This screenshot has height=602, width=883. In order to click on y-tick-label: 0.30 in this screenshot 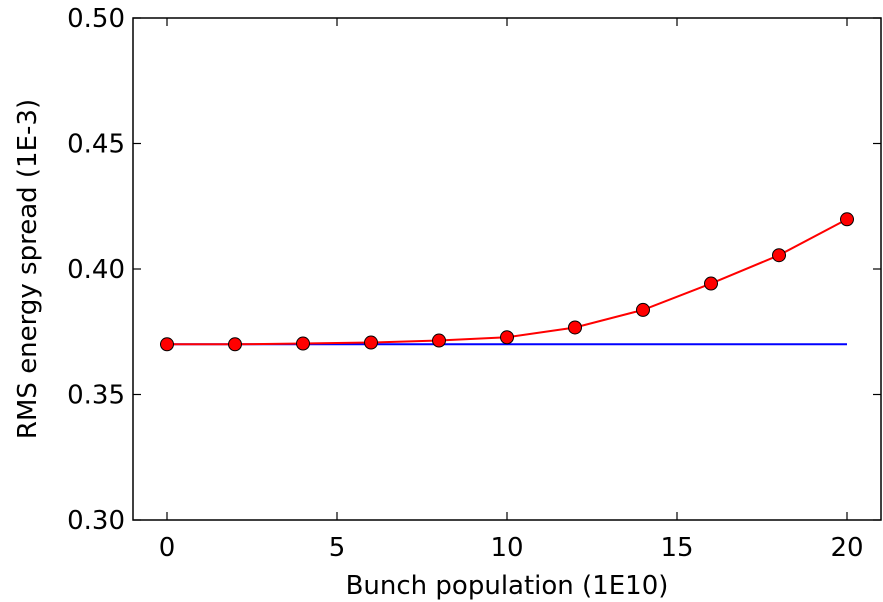, I will do `click(96, 521)`.